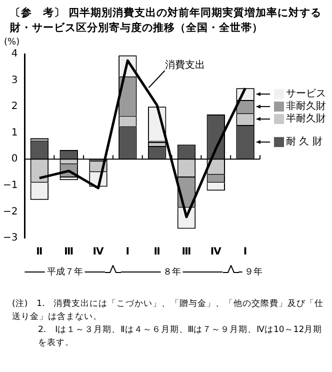 The image size is (332, 372). What do you see at coordinates (306, 106) in the screenshot?
I see `legend-label: 非耐久財` at bounding box center [306, 106].